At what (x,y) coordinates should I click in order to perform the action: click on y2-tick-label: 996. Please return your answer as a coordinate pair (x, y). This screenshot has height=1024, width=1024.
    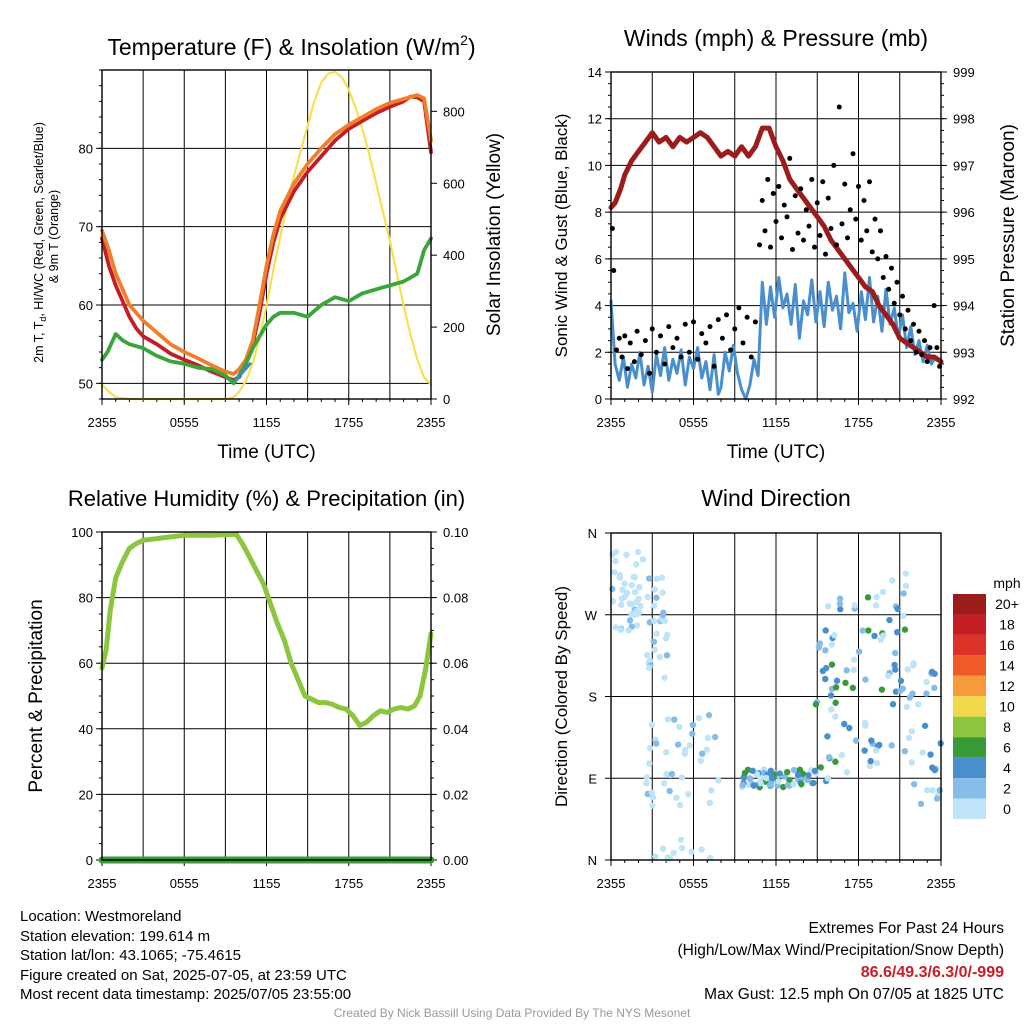
    Looking at the image, I should click on (964, 212).